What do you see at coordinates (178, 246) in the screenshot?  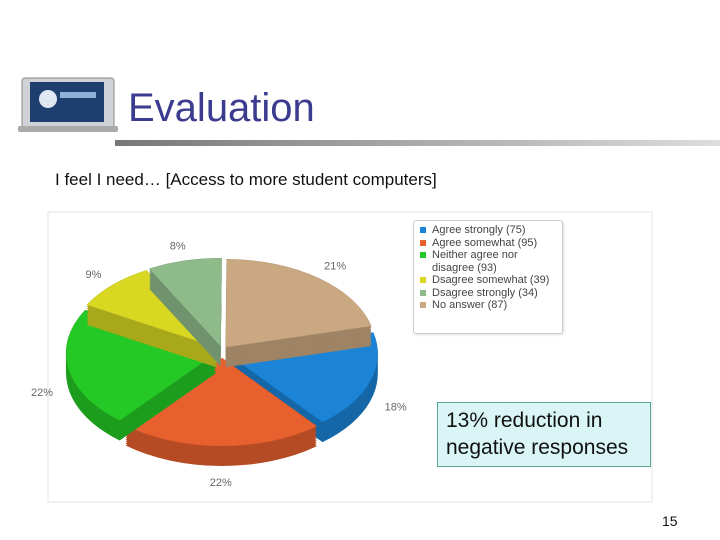 I see `pie-label: 8%` at bounding box center [178, 246].